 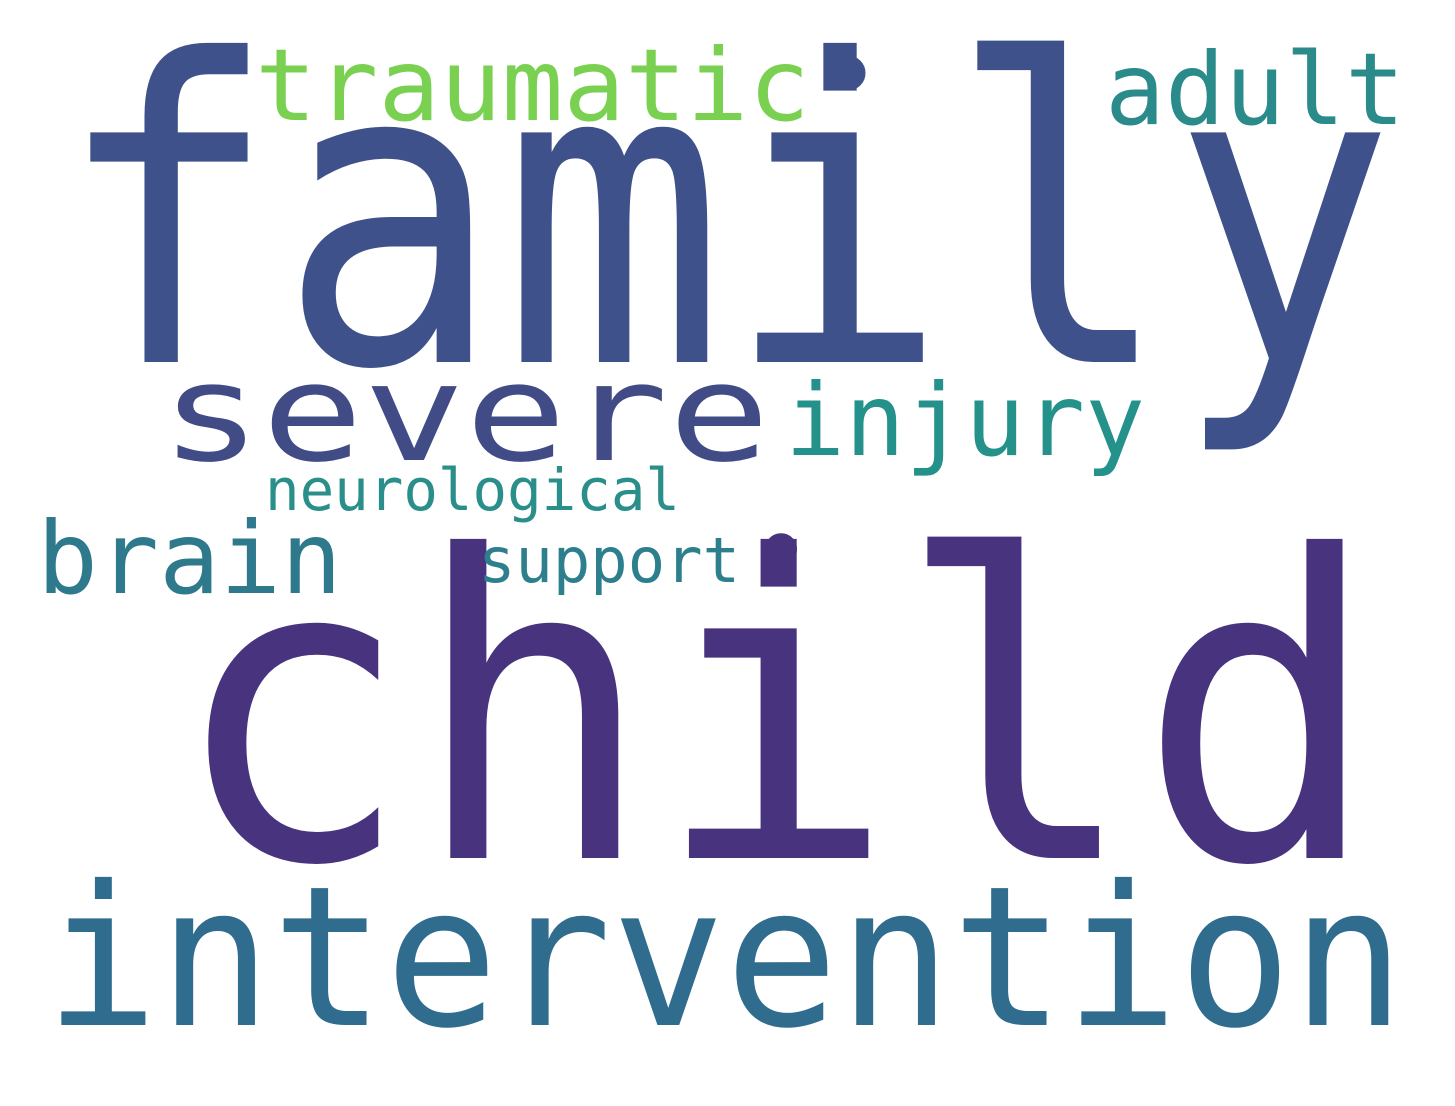 I want to click on word-brain: brain, so click(x=189, y=558).